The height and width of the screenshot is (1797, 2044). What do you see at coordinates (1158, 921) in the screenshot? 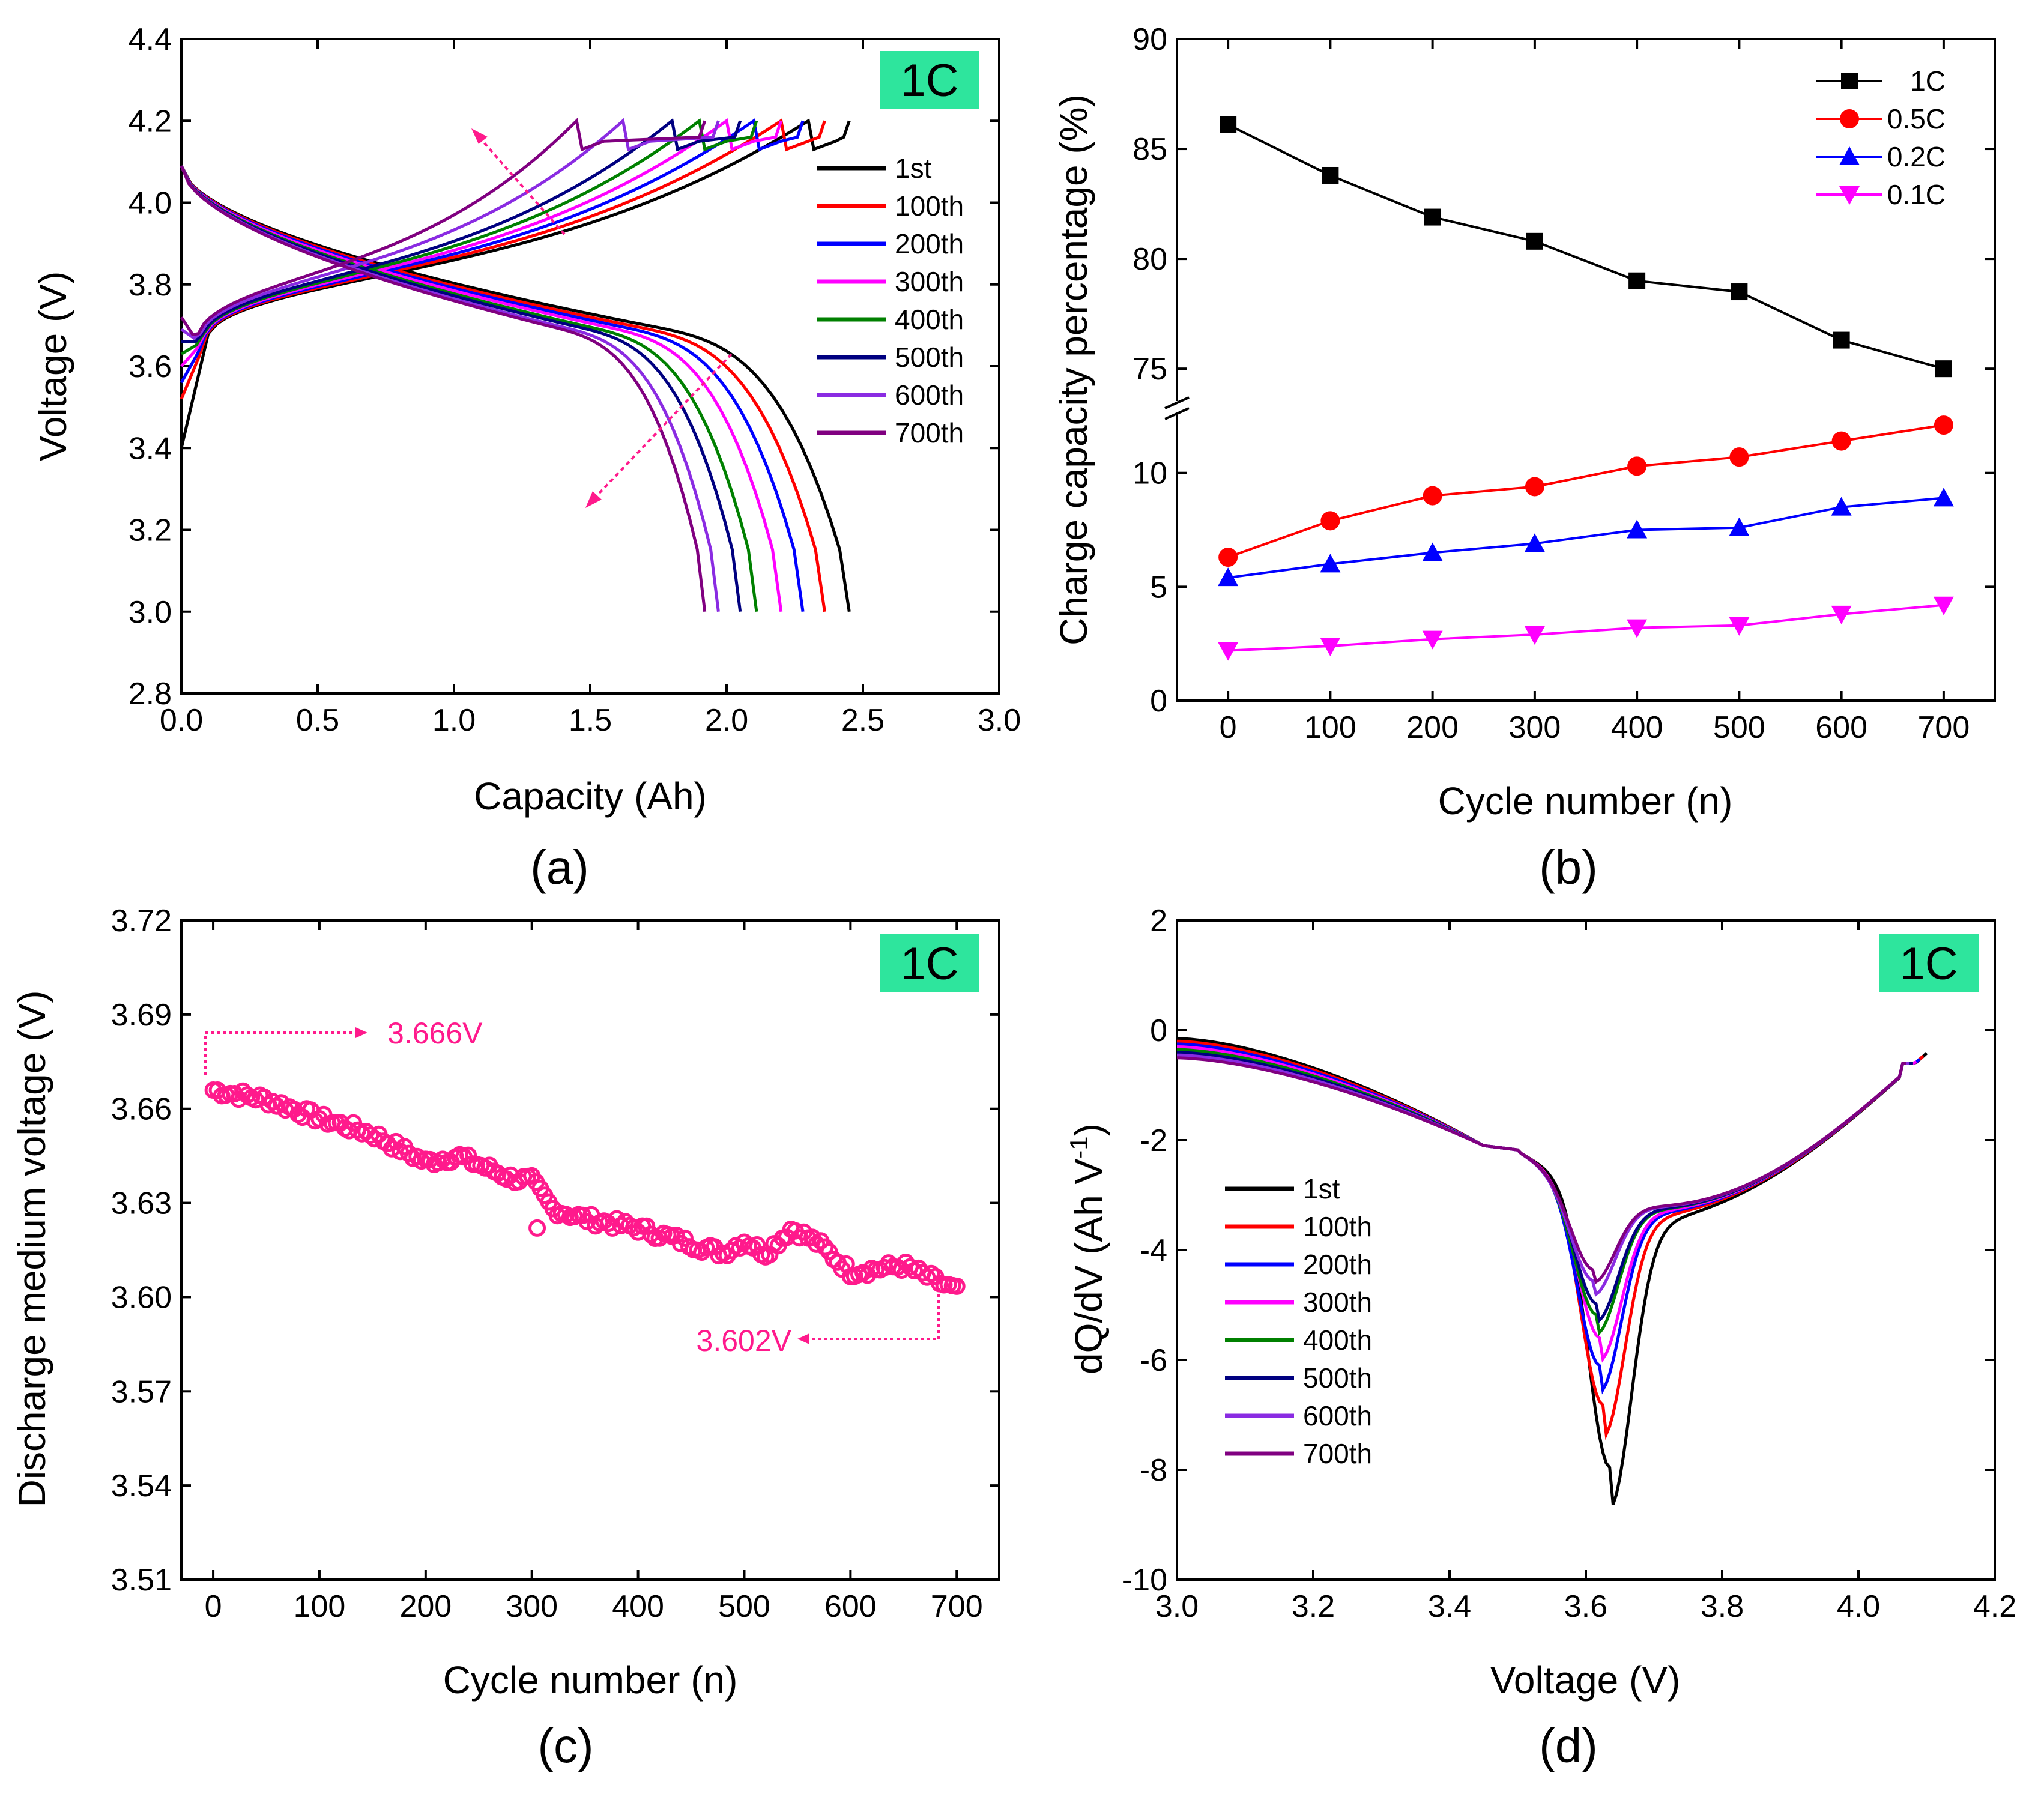
I see `panel-d-ytick-label: 2` at bounding box center [1158, 921].